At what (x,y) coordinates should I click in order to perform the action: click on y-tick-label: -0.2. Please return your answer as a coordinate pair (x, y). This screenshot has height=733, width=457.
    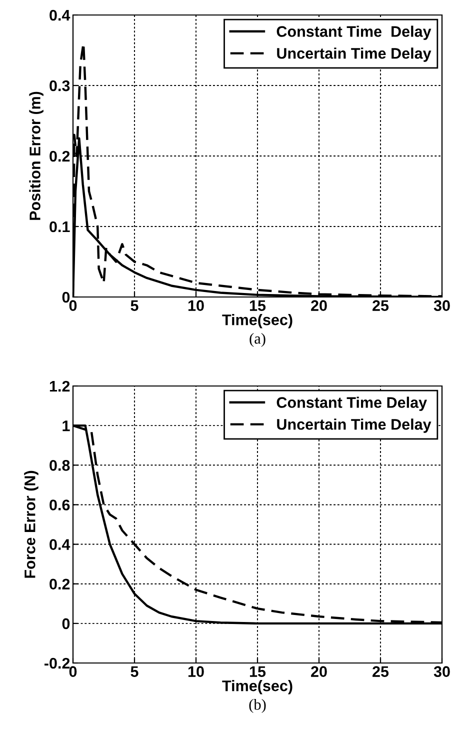
    Looking at the image, I should click on (57, 663).